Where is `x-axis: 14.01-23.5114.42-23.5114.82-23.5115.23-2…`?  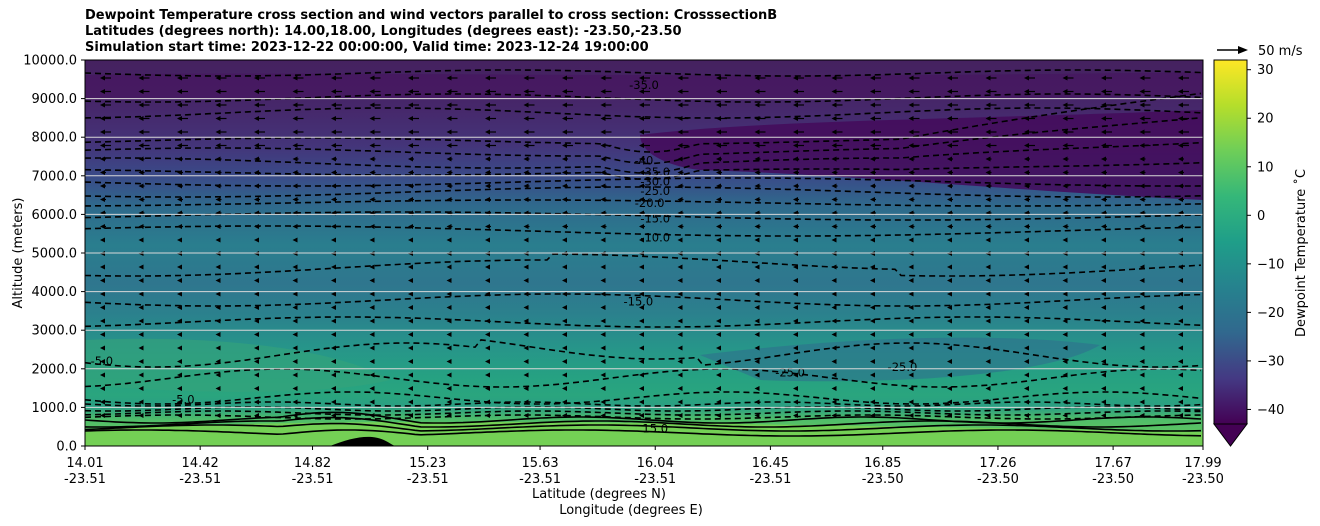
x-axis: 14.01-23.5114.42-23.5114.82-23.5115.23-2… is located at coordinates (644, 466).